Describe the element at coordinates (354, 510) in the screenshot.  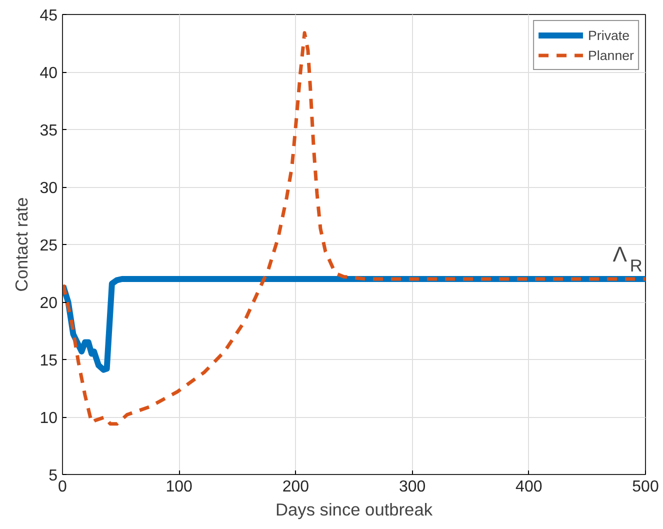
I see `x-axis-title: Days since outbreak` at that location.